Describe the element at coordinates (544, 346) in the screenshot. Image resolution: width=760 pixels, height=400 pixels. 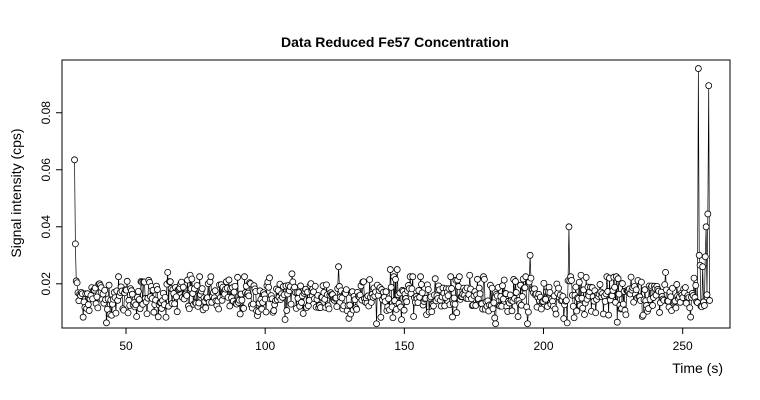
I see `x-tick-label: 200` at that location.